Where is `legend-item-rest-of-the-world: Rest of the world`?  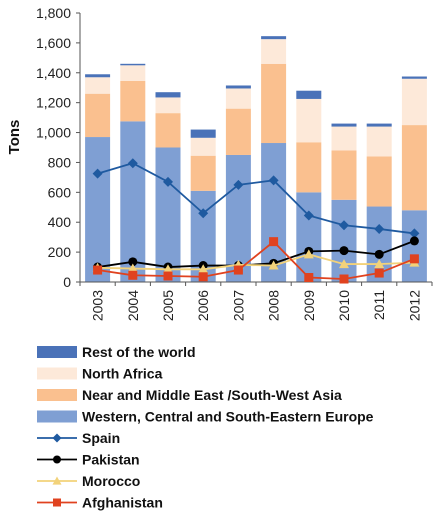
legend-item-rest-of-the-world: Rest of the world is located at coordinates (116, 352).